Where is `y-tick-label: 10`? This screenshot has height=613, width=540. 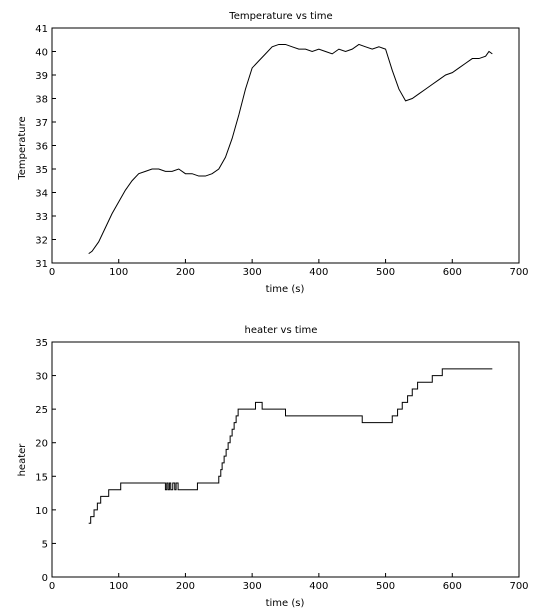 y-tick-label: 10 is located at coordinates (41, 511).